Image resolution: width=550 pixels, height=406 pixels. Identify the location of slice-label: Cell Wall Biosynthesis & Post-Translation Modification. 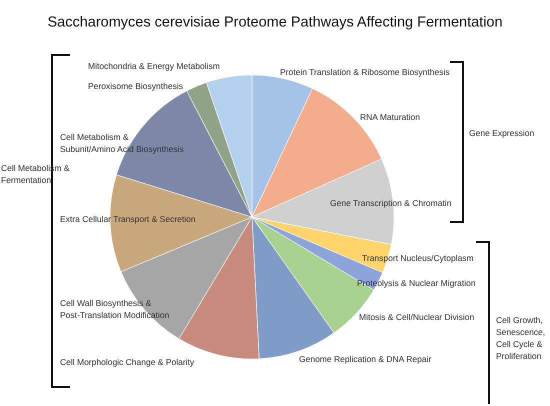
(115, 309).